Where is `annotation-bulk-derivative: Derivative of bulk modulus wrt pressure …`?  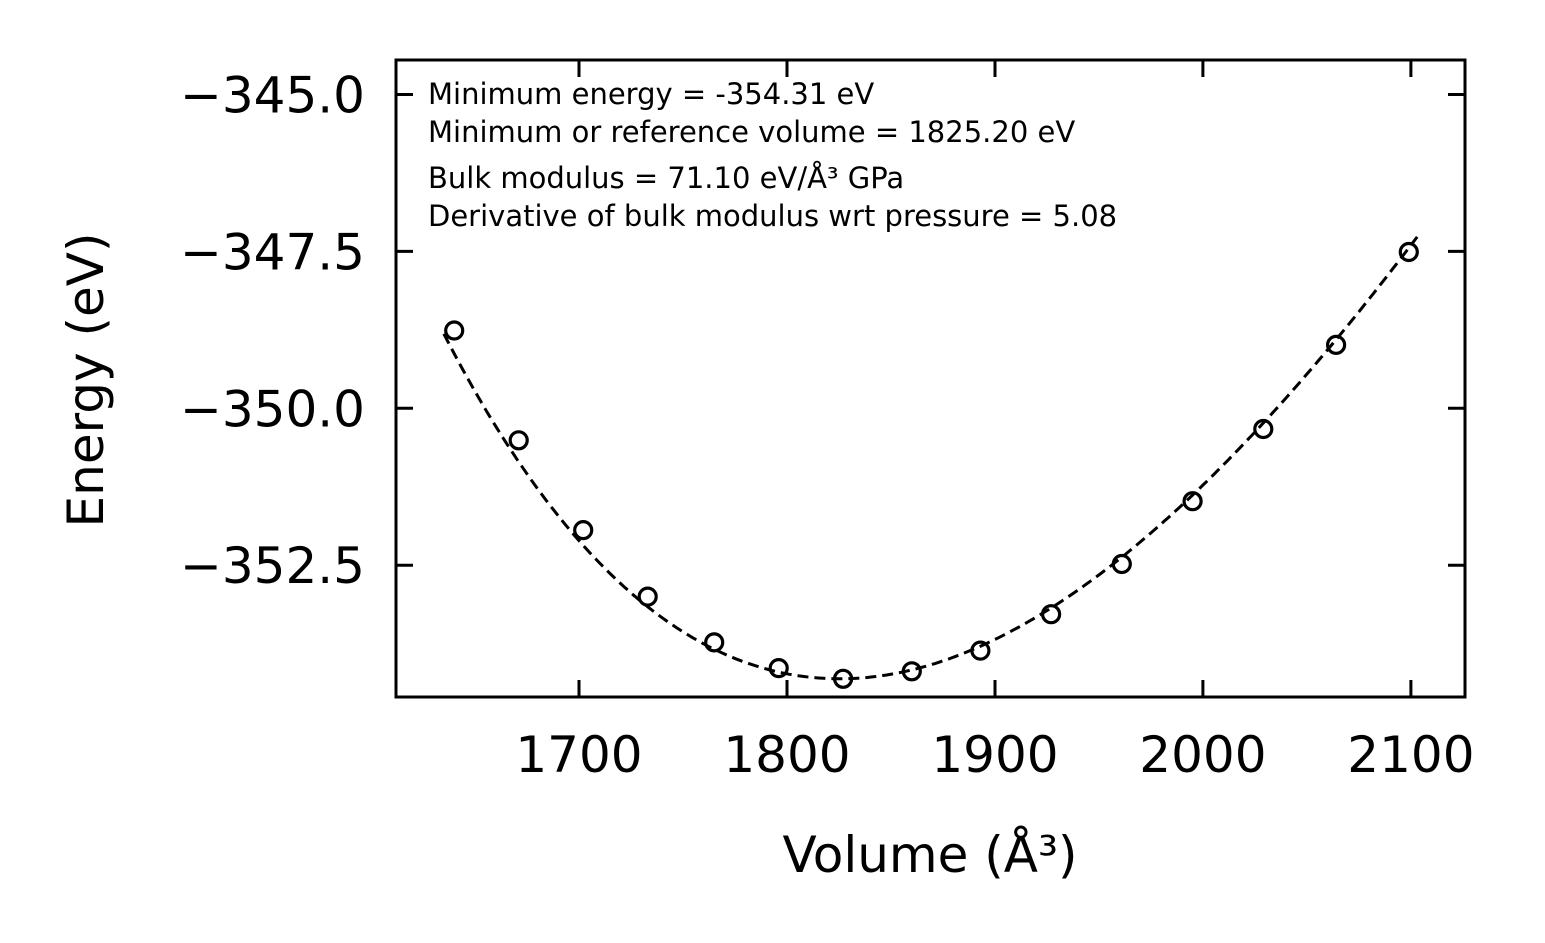
annotation-bulk-derivative: Derivative of bulk modulus wrt pressure … is located at coordinates (772, 216).